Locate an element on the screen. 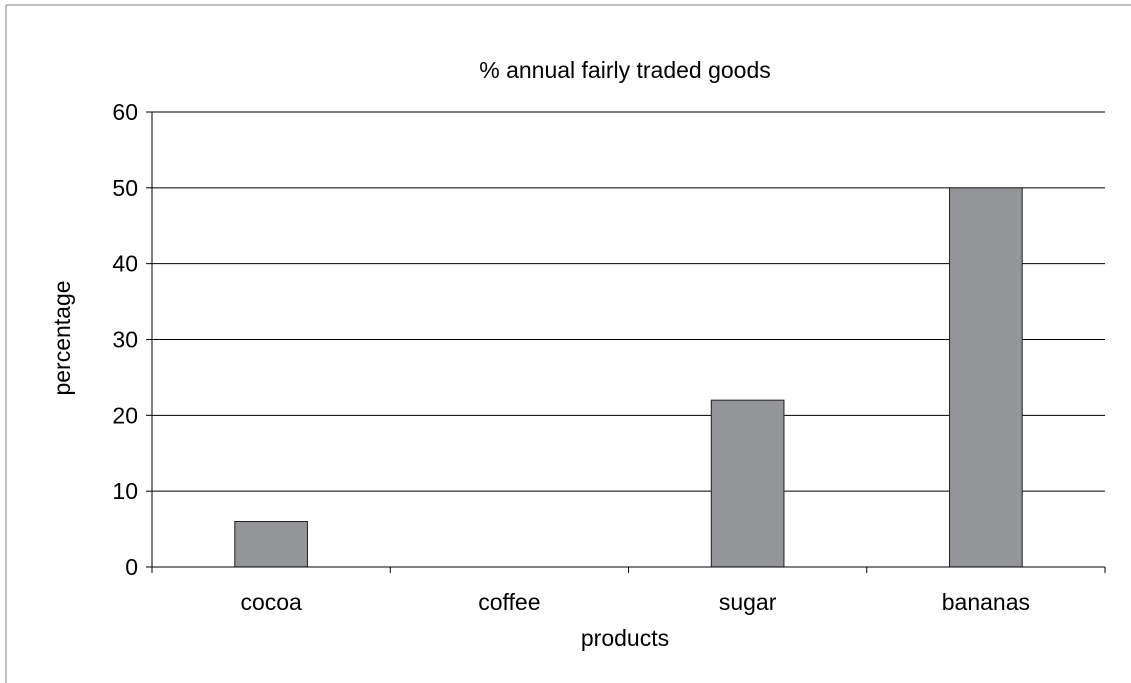  x-tick-label: coffee is located at coordinates (509, 602).